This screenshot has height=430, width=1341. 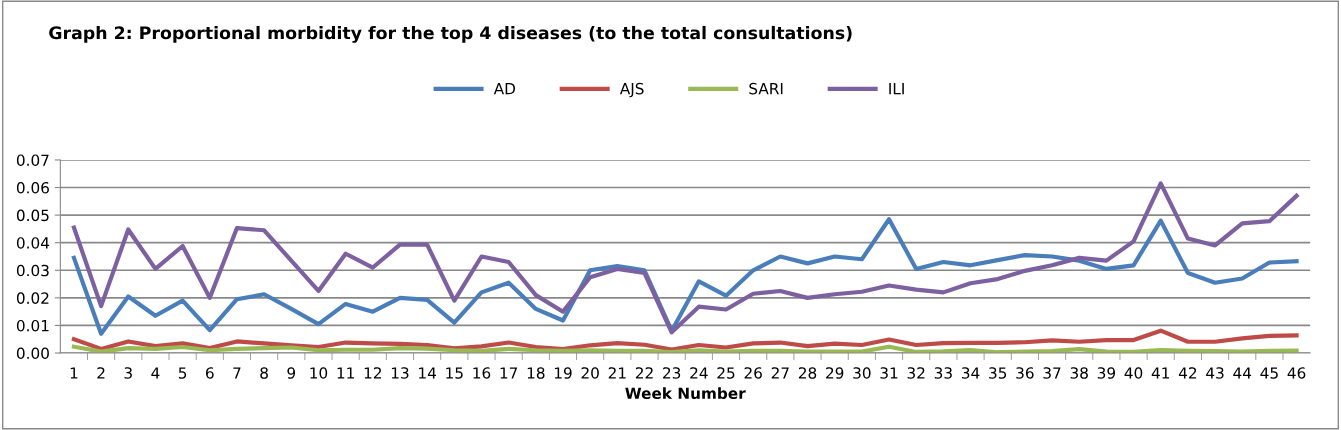 I want to click on x-tick-label: 42, so click(x=1187, y=373).